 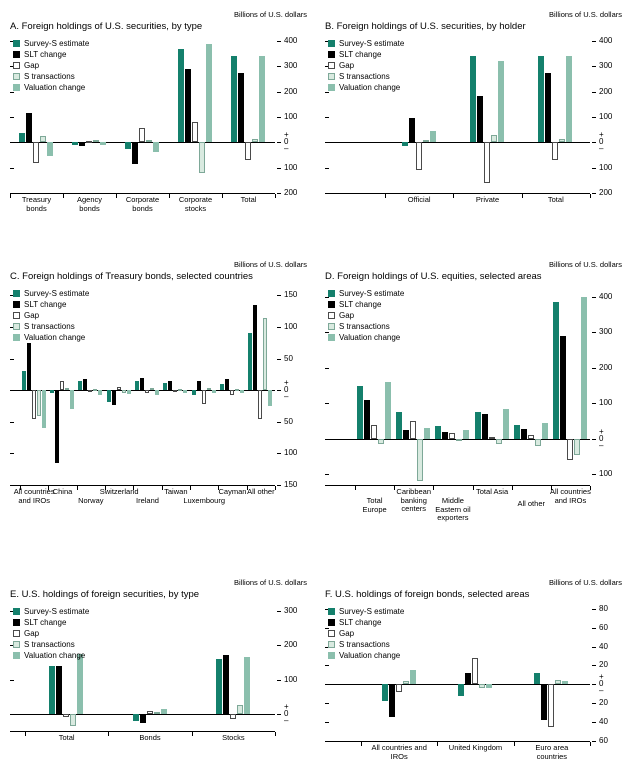 I want to click on category-label: Treasury bonds, so click(x=36, y=204).